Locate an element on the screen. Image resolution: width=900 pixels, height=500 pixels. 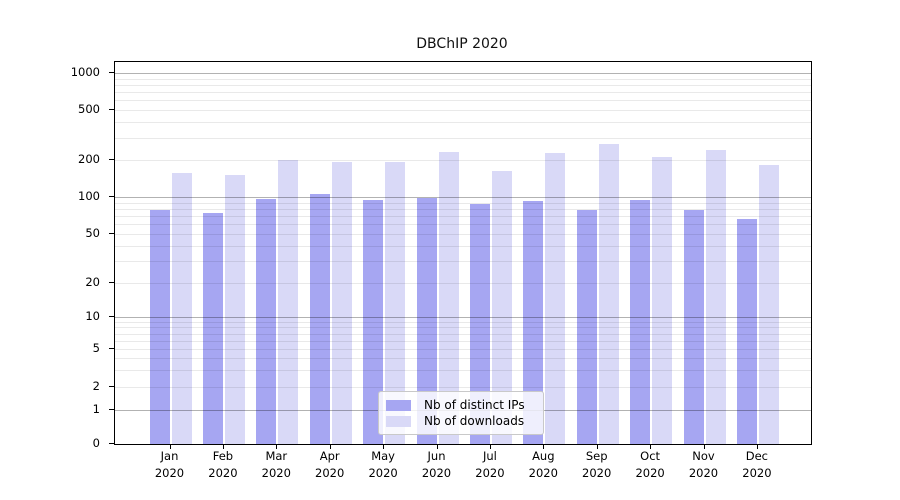
legend: Nb of distinct IPs Nb of downloads is located at coordinates (461, 413).